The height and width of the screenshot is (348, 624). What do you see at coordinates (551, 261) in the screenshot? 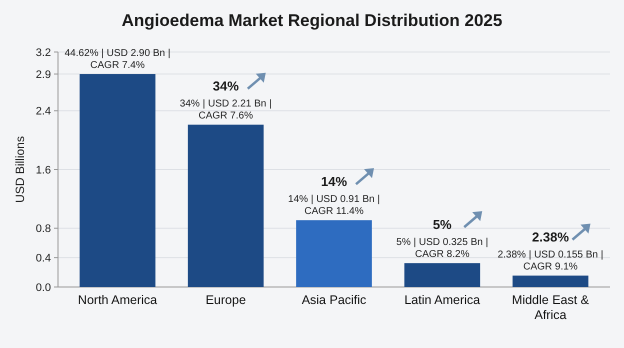
I see `data-label: 2.38% | USD 0.155 Bn | CAGR 9.1%` at bounding box center [551, 261].